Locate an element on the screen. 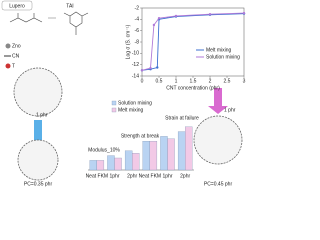 This screenshot has height=240, width=320. lupero-label: Lupero is located at coordinates (17, 6).